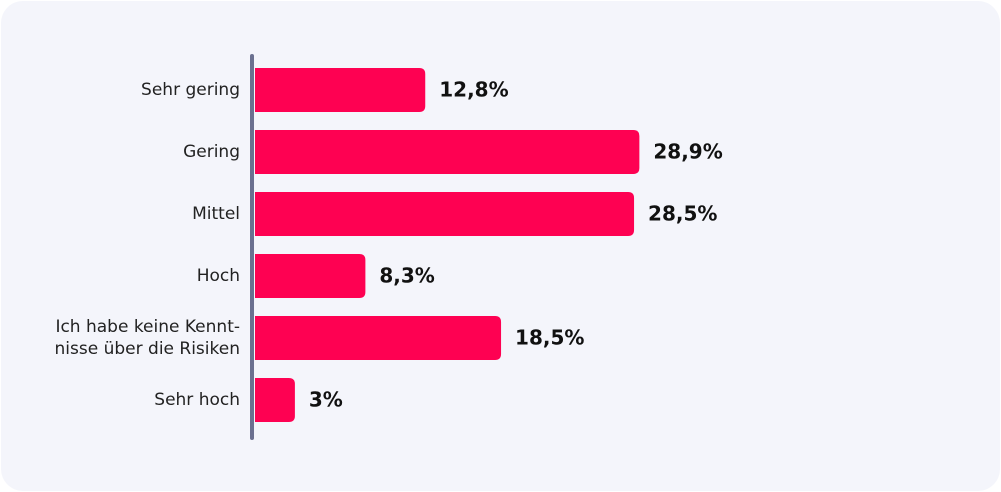  What do you see at coordinates (549, 338) in the screenshot?
I see `value-label: 18,5%` at bounding box center [549, 338].